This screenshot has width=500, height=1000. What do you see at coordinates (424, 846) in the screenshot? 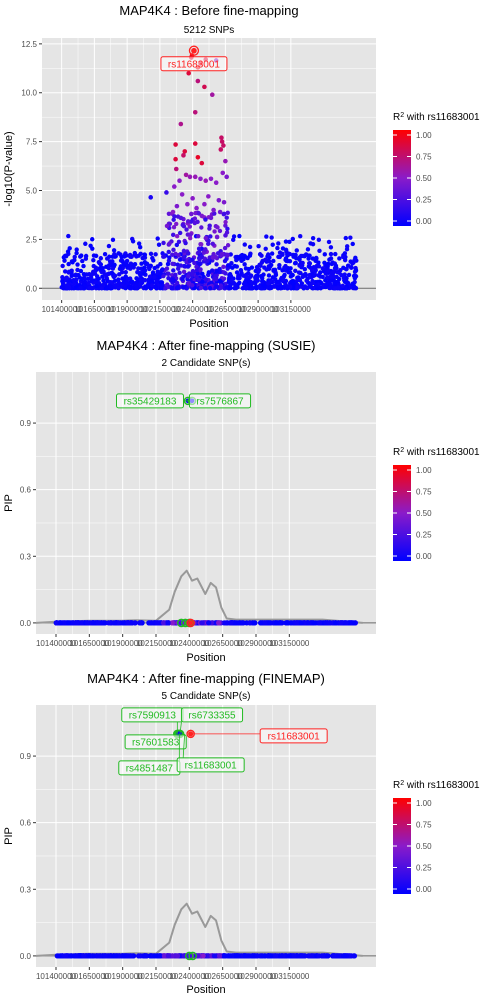
I see `legend-tick-label: 0.50` at bounding box center [424, 846].